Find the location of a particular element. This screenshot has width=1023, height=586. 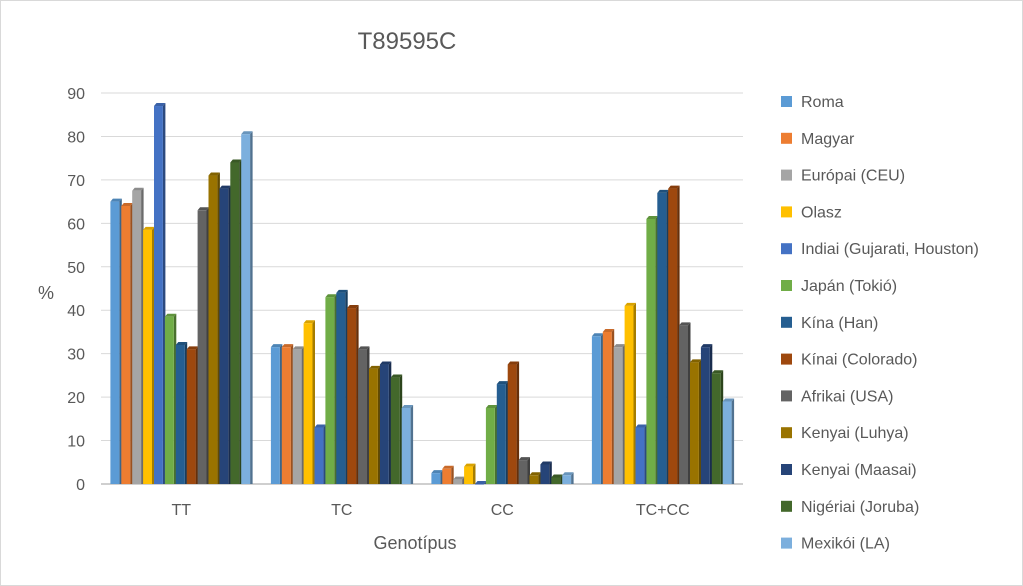

x-tick-label: TC is located at coordinates (341, 510).